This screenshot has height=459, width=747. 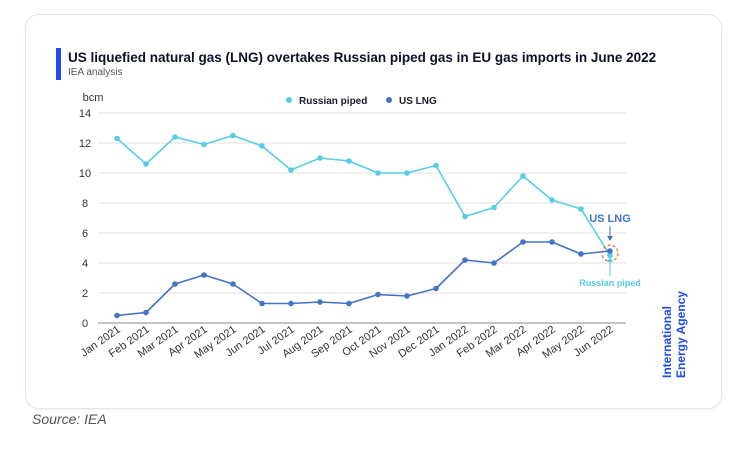 What do you see at coordinates (58, 64) in the screenshot?
I see `title-accent-bar` at bounding box center [58, 64].